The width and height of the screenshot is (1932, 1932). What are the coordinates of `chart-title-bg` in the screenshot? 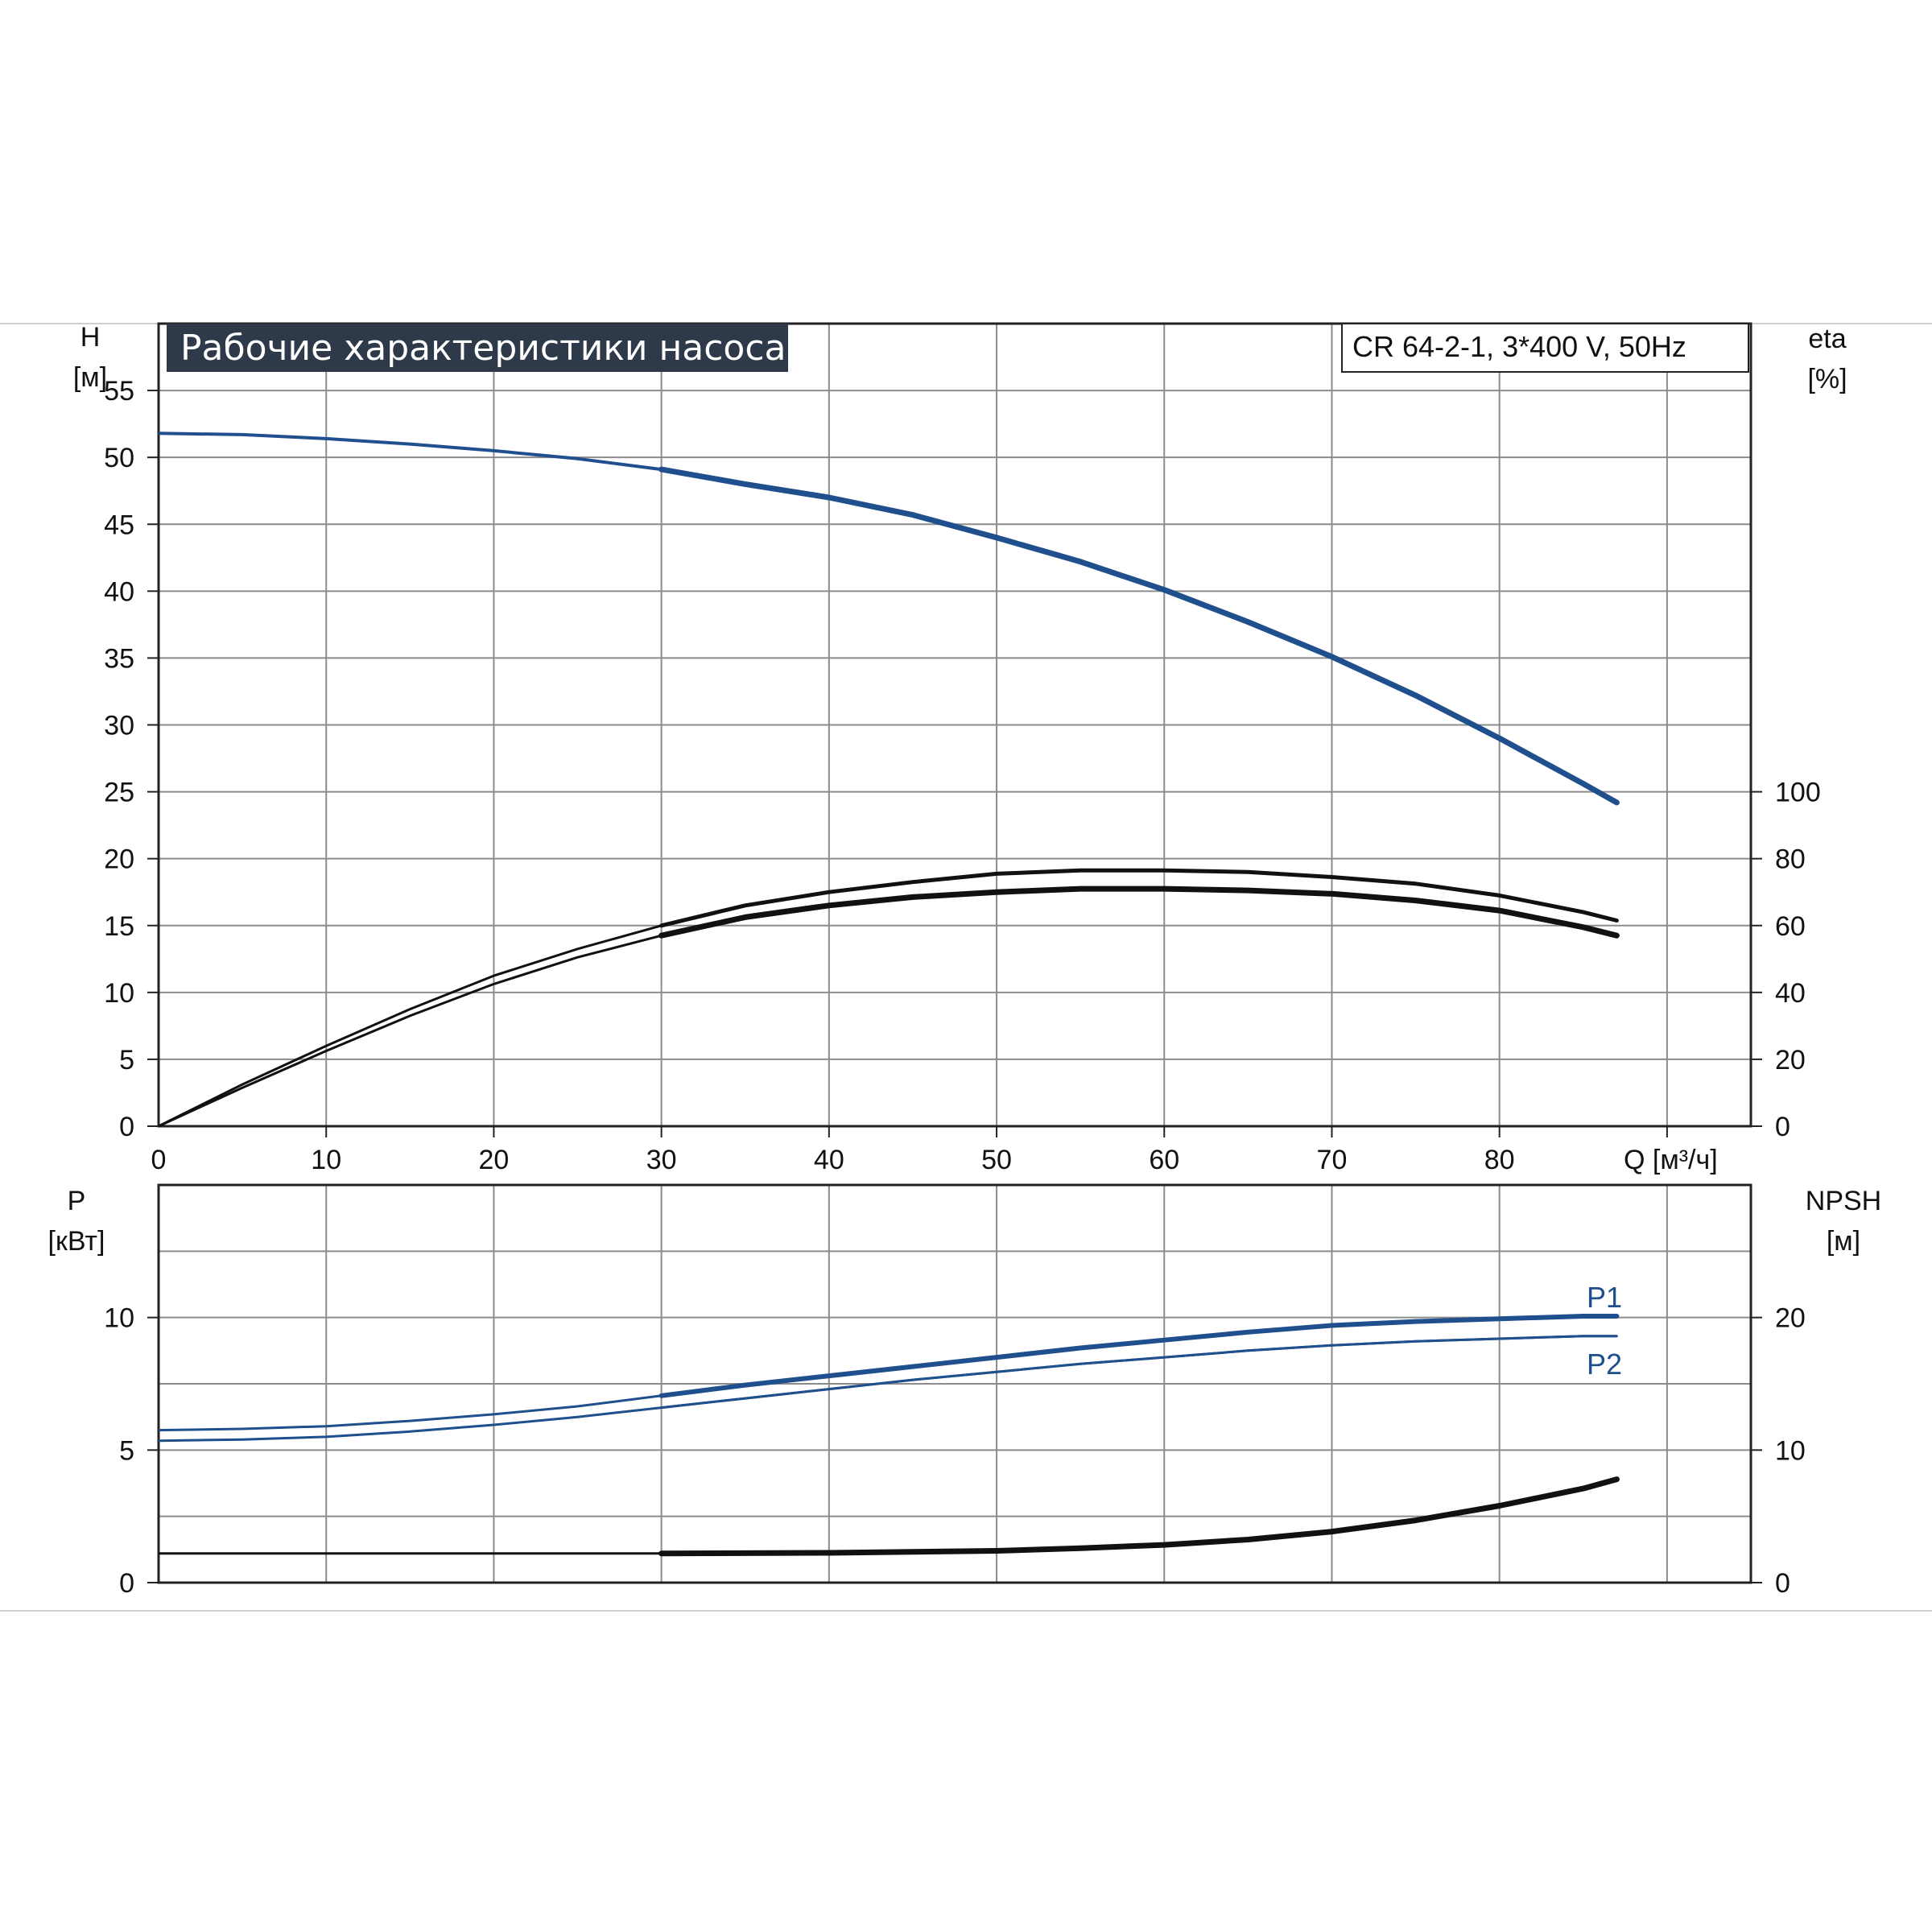 It's located at (477, 348).